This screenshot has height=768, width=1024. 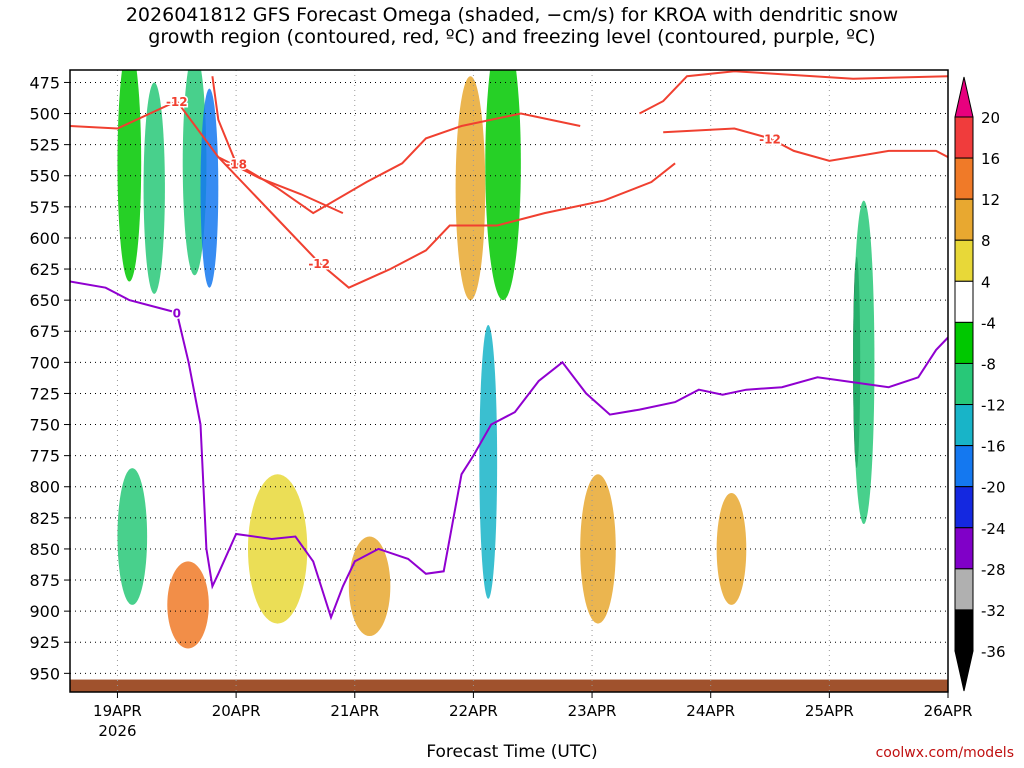 What do you see at coordinates (44, 114) in the screenshot?
I see `y-tick-label-1: 500` at bounding box center [44, 114].